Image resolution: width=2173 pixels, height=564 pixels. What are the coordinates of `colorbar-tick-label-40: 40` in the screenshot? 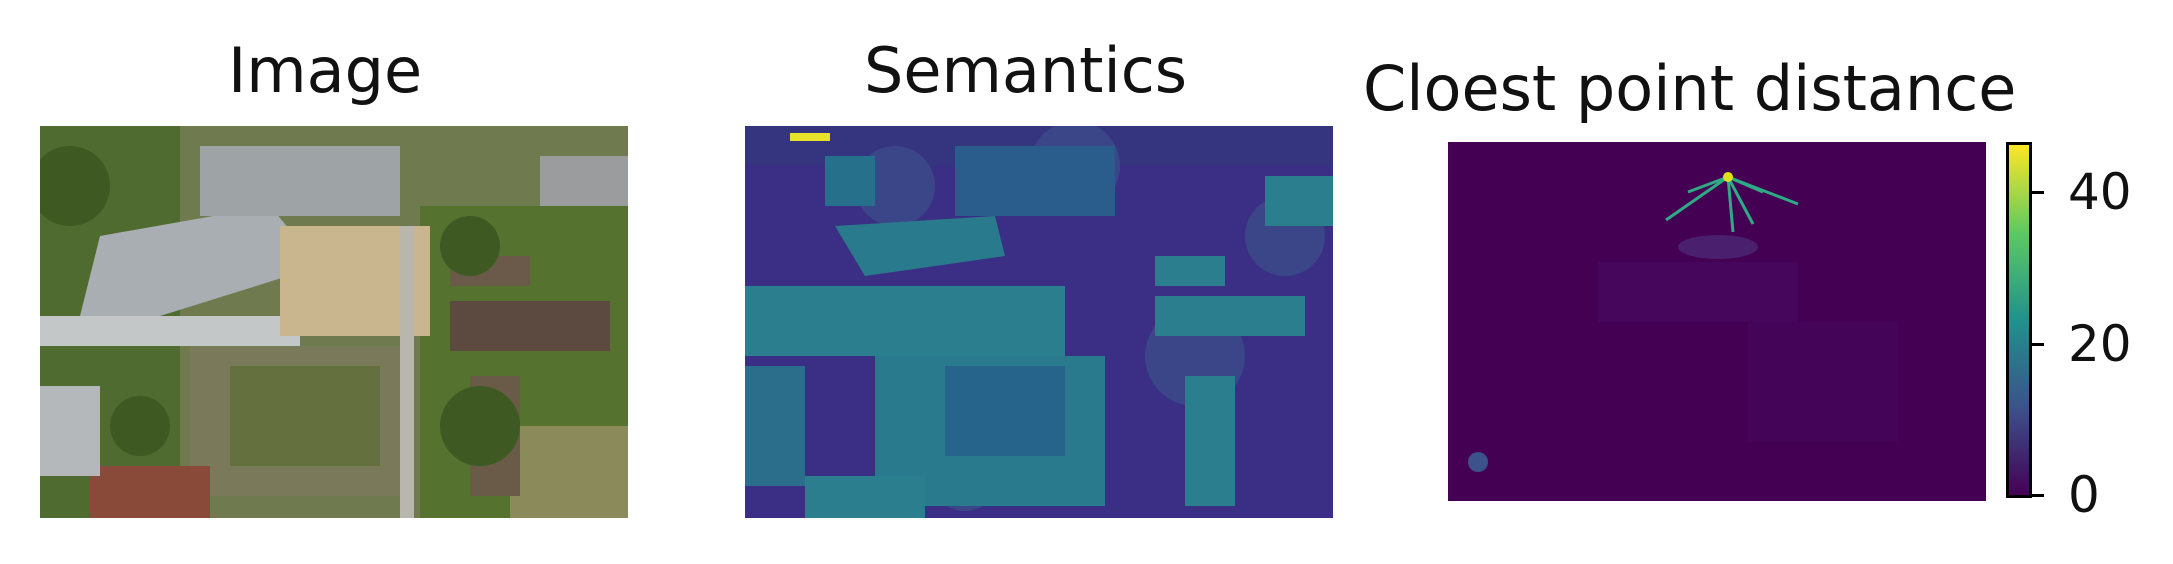 It's located at (2100, 192).